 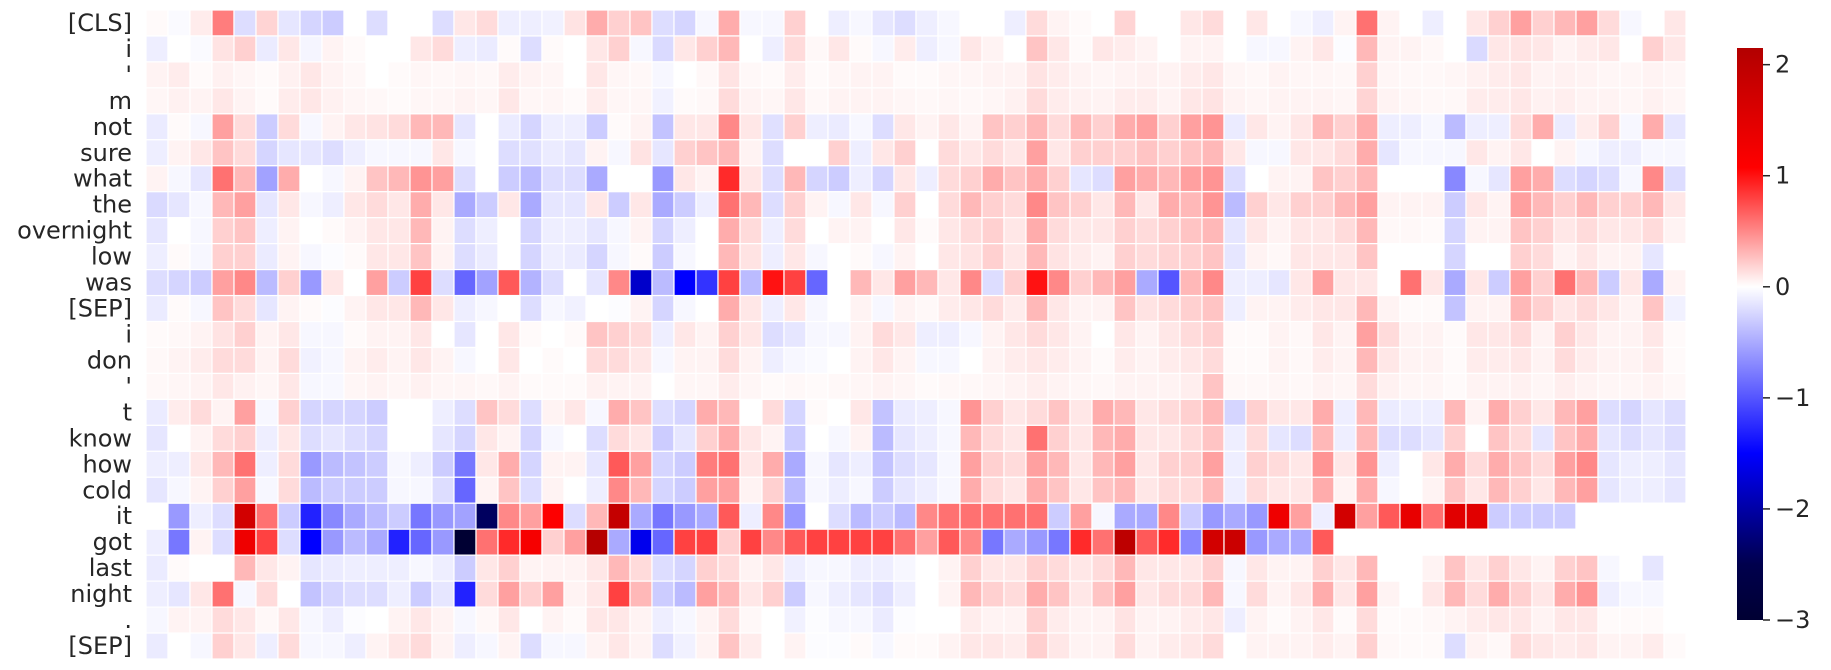 What do you see at coordinates (1786, 342) in the screenshot?
I see `colorbar-ticks: 210−1−2−3` at bounding box center [1786, 342].